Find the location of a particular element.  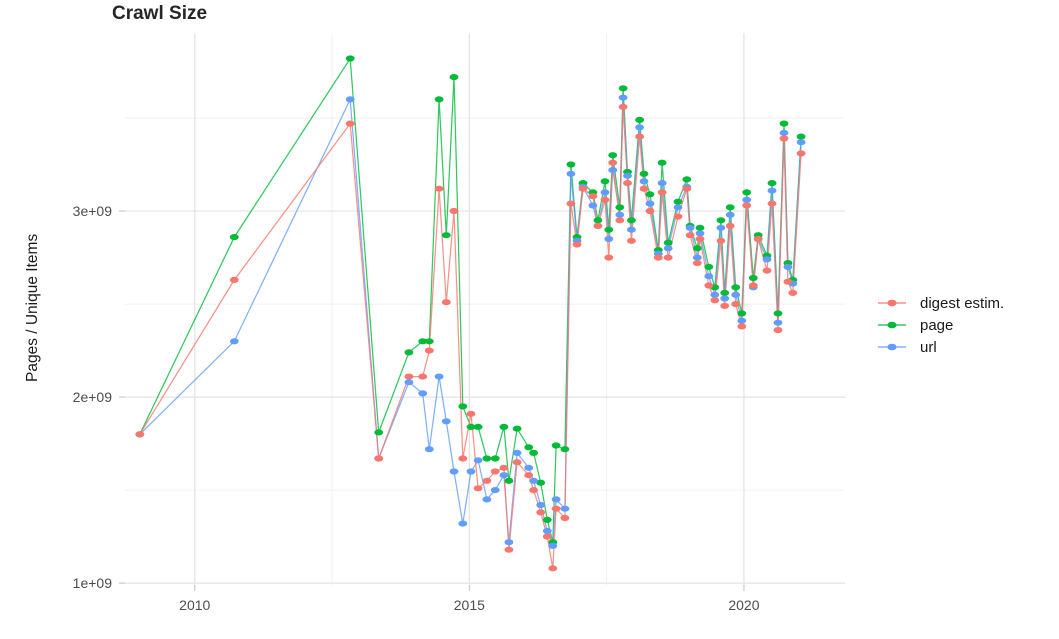

chart-title: Crawl Size is located at coordinates (160, 13).